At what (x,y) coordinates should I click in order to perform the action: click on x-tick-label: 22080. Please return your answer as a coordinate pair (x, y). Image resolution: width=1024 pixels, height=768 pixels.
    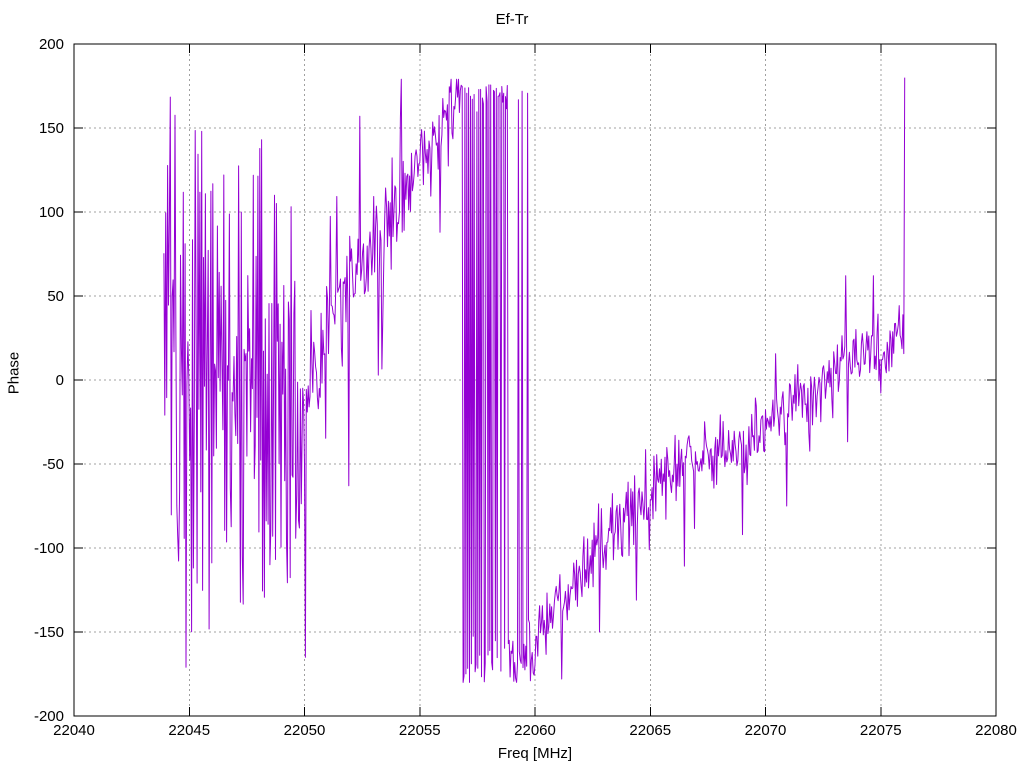
    Looking at the image, I should click on (996, 730).